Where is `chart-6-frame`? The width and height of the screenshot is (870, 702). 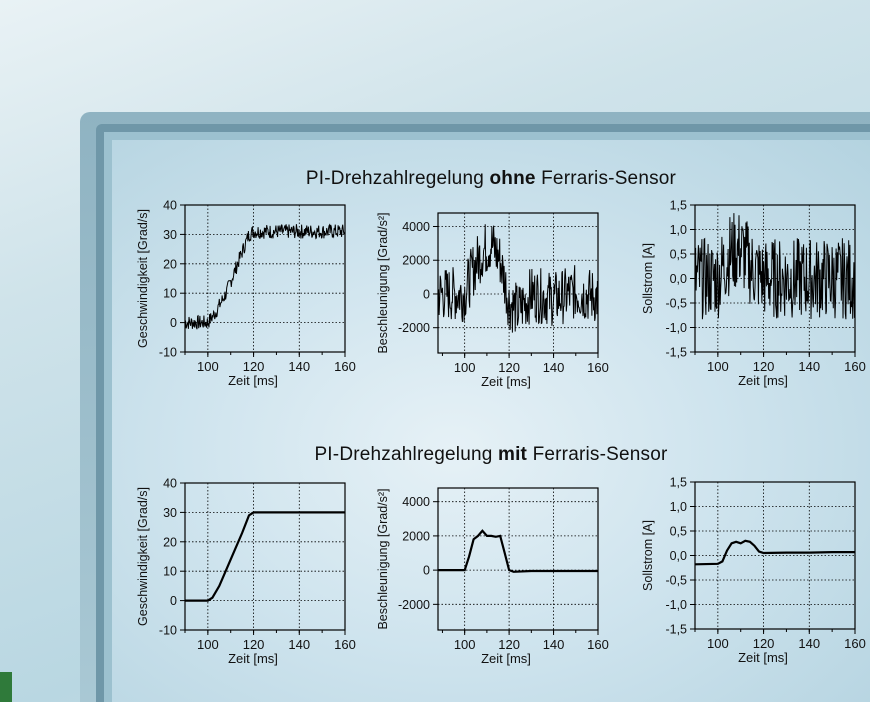
chart-6-frame is located at coordinates (775, 555).